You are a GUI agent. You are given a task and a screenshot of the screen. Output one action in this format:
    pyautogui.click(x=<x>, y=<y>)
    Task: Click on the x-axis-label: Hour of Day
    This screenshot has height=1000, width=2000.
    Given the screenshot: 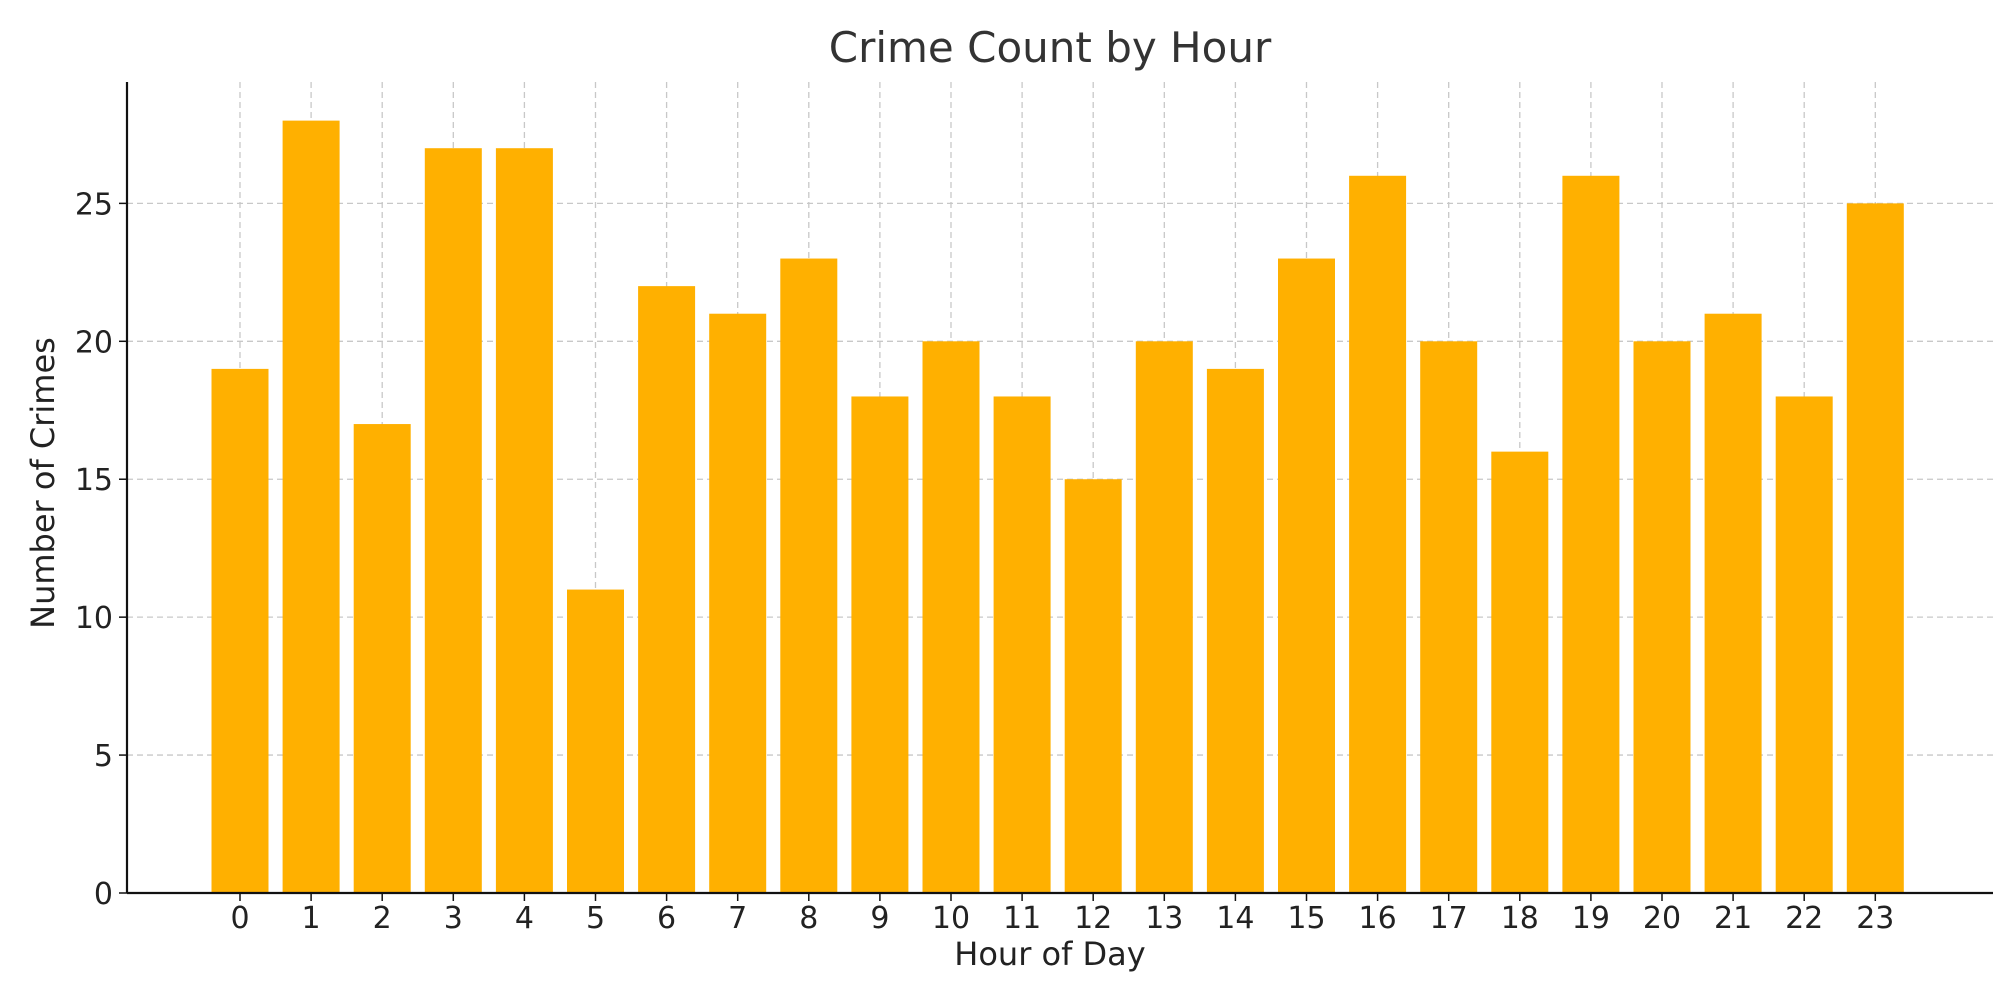 What is the action you would take?
    pyautogui.click(x=1049, y=954)
    